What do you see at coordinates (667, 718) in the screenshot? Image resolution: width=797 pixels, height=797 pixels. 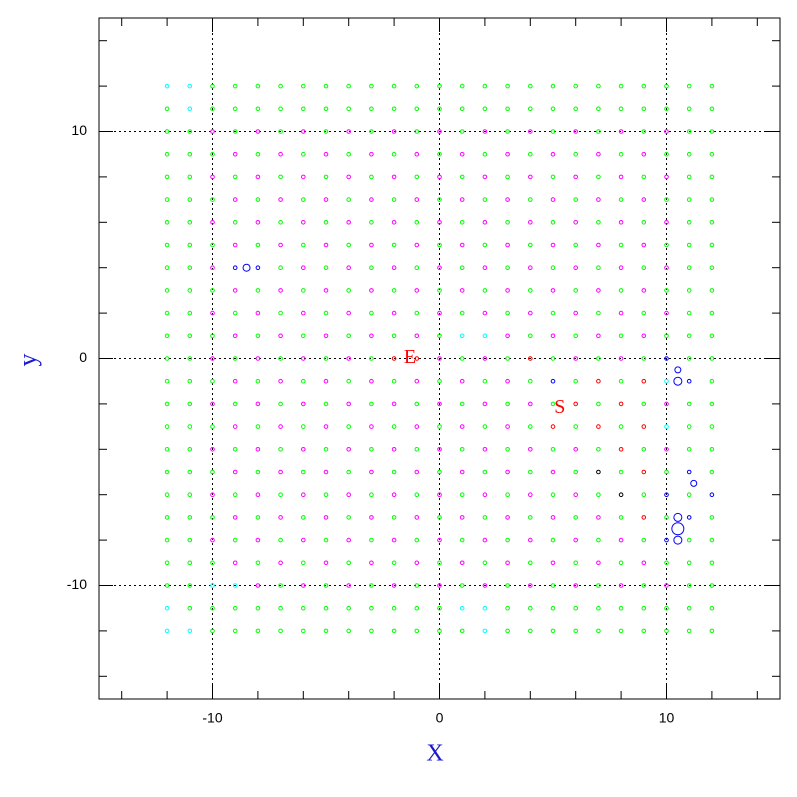 I see `x-tick-label: 10` at bounding box center [667, 718].